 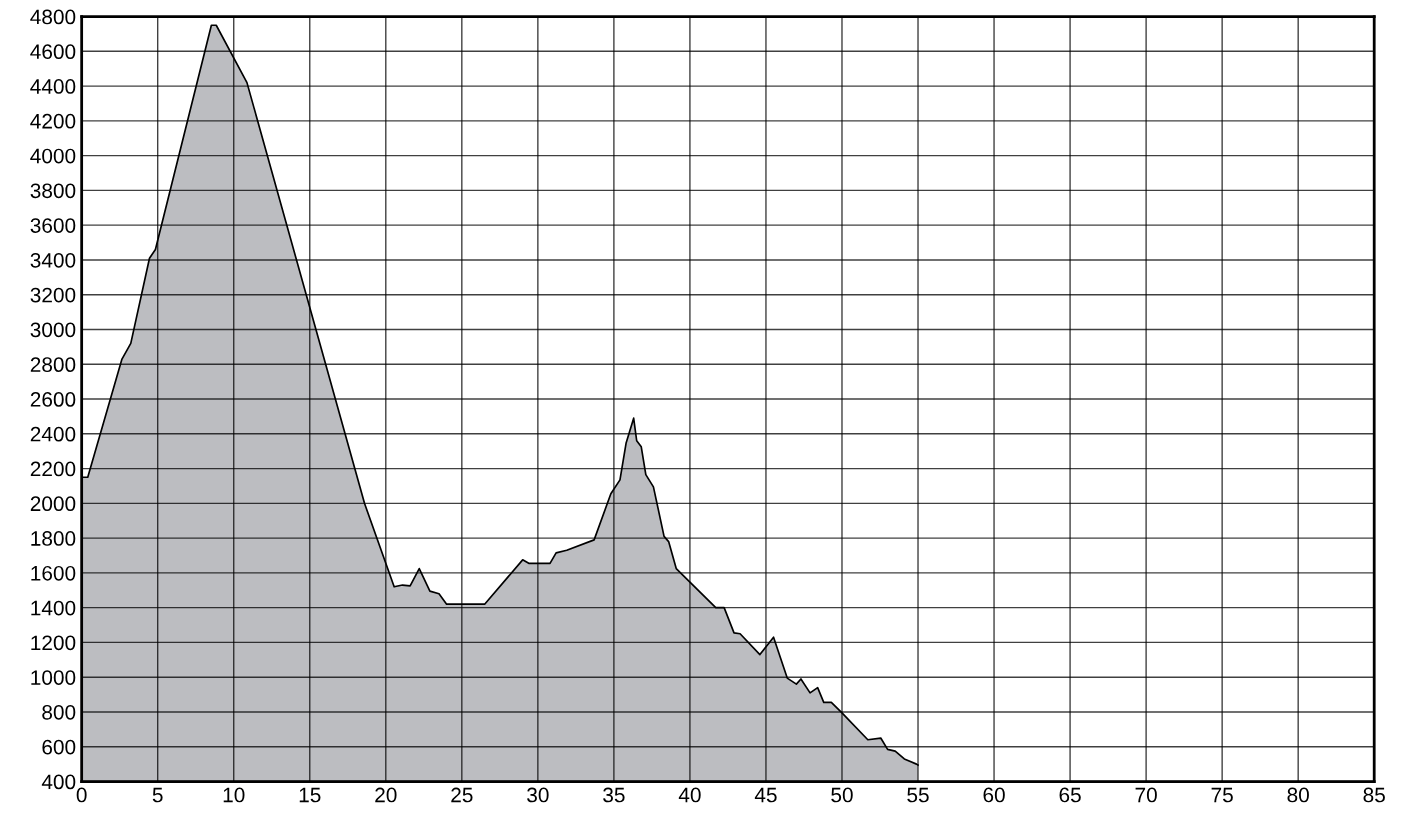 What do you see at coordinates (53, 469) in the screenshot?
I see `y-tick-label: 2200` at bounding box center [53, 469].